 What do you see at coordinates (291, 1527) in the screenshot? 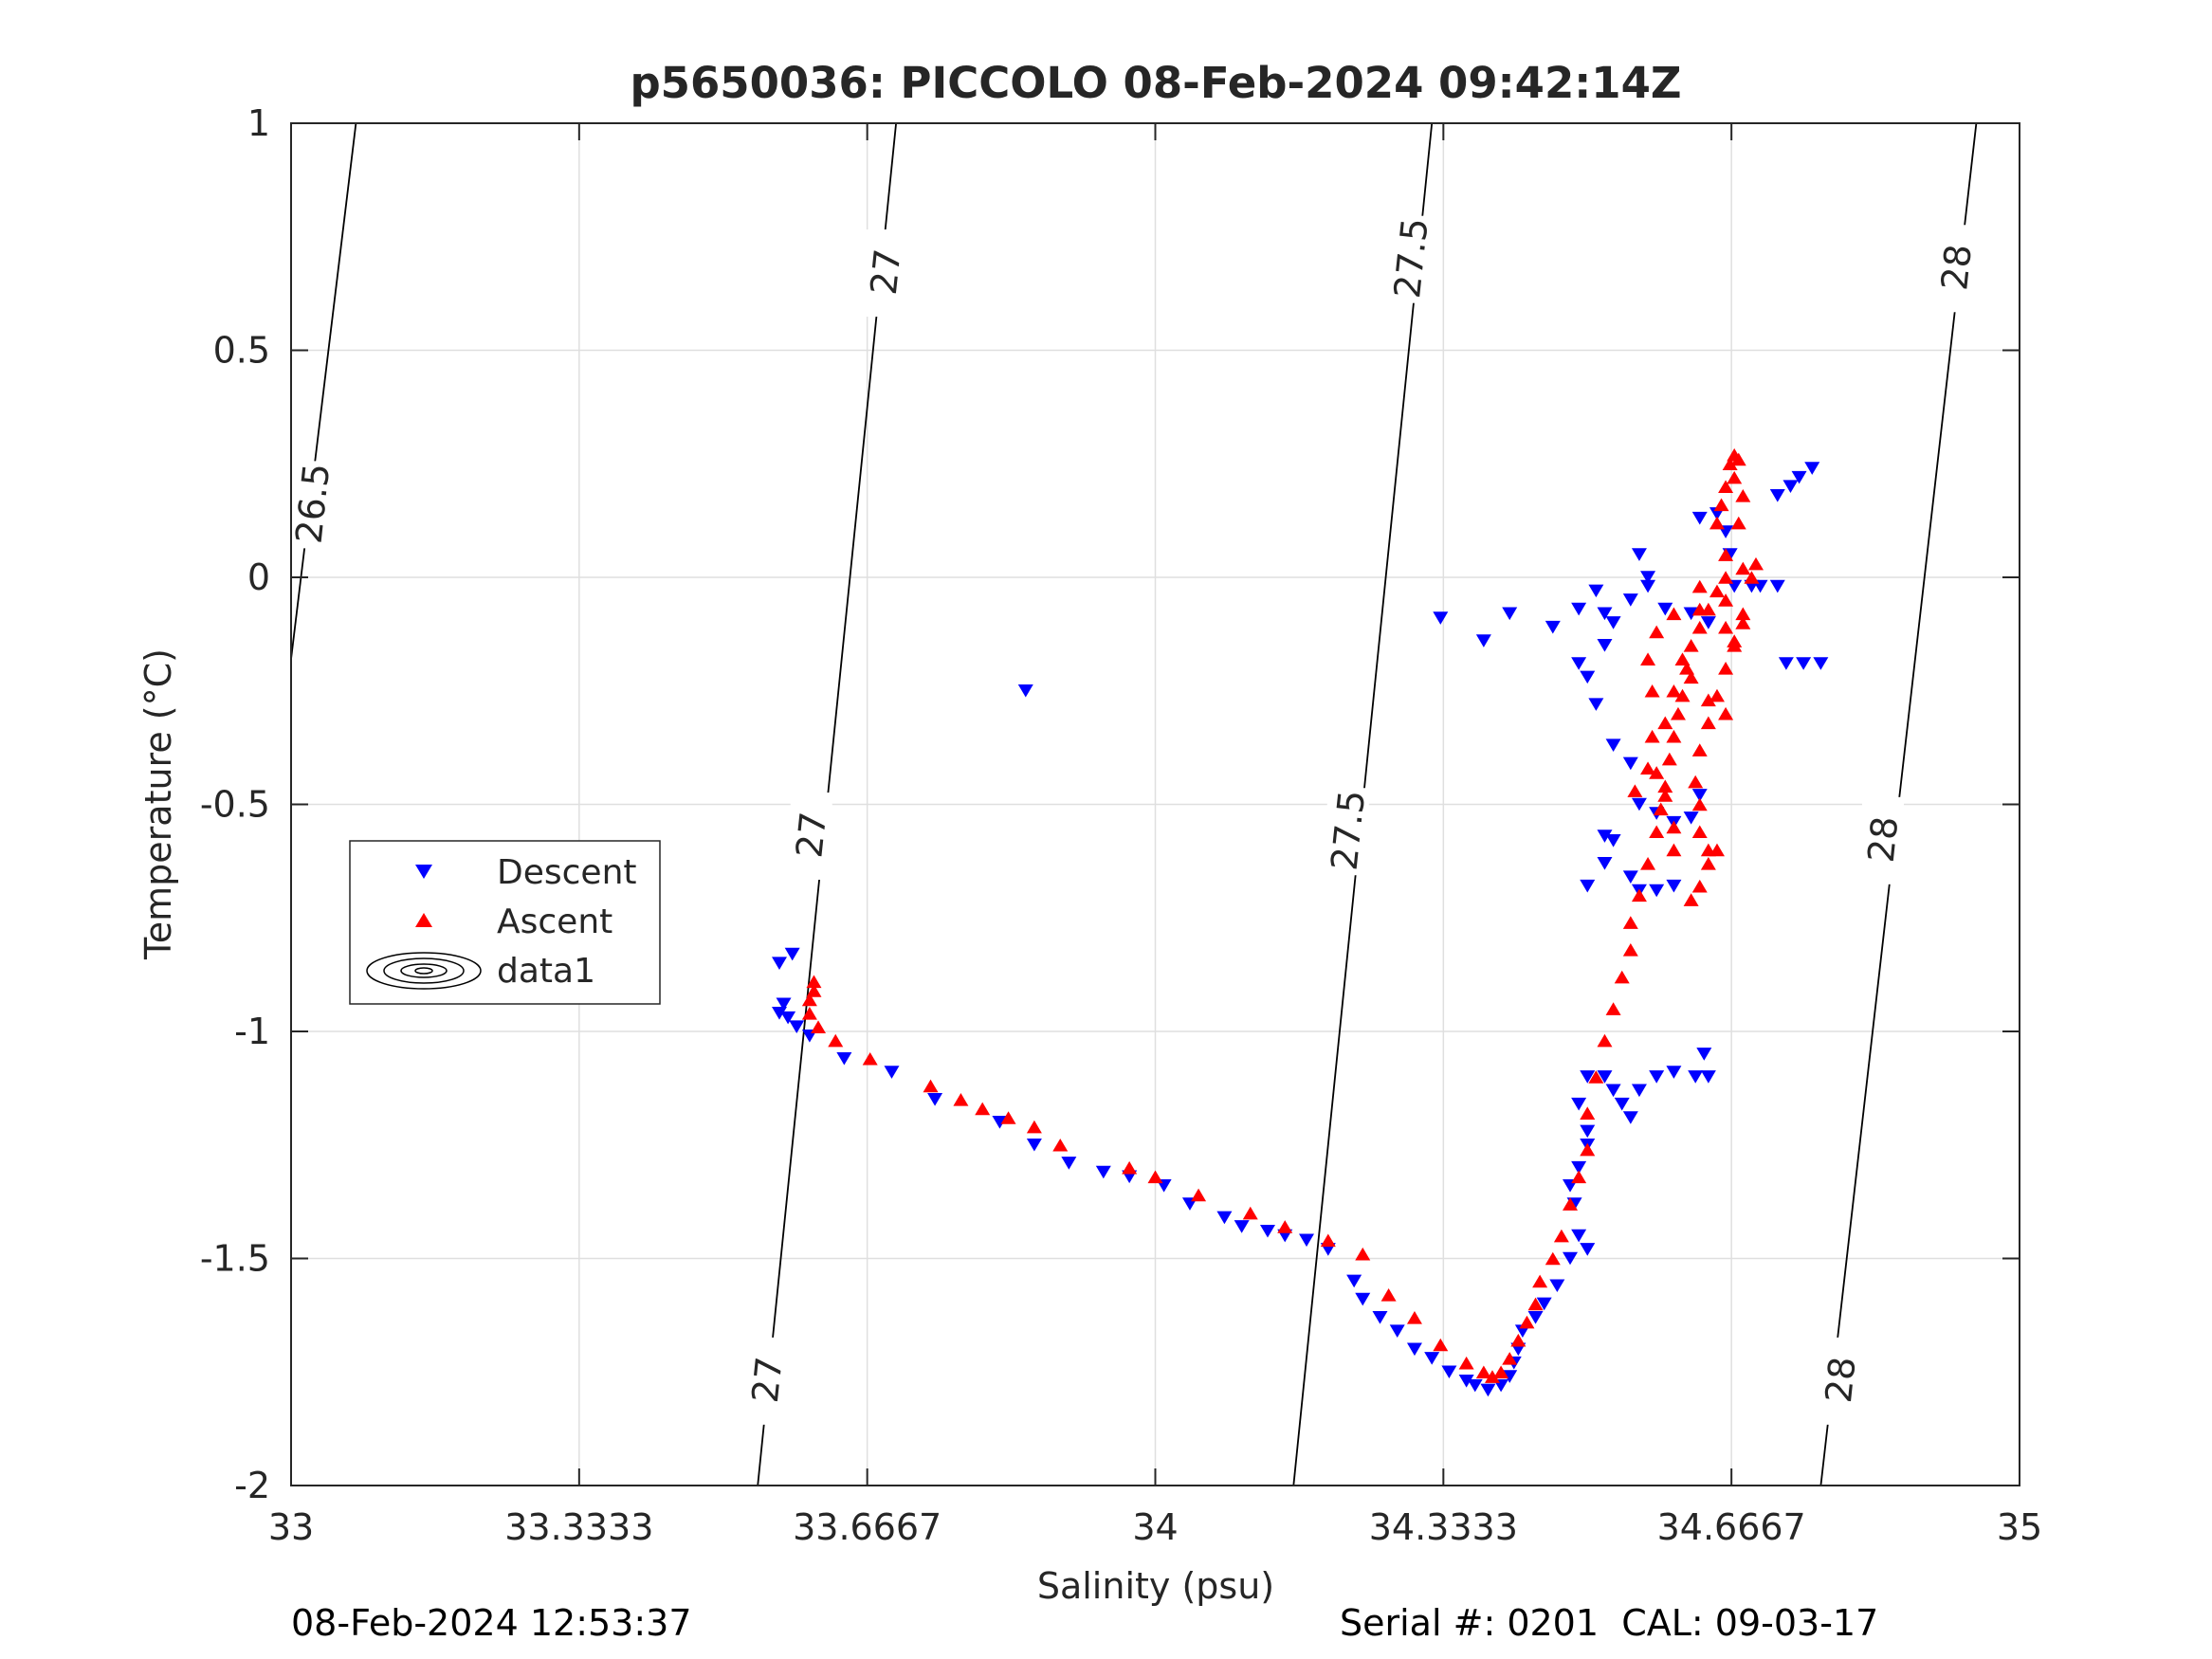
I see `x-tick-label: 33` at bounding box center [291, 1527].